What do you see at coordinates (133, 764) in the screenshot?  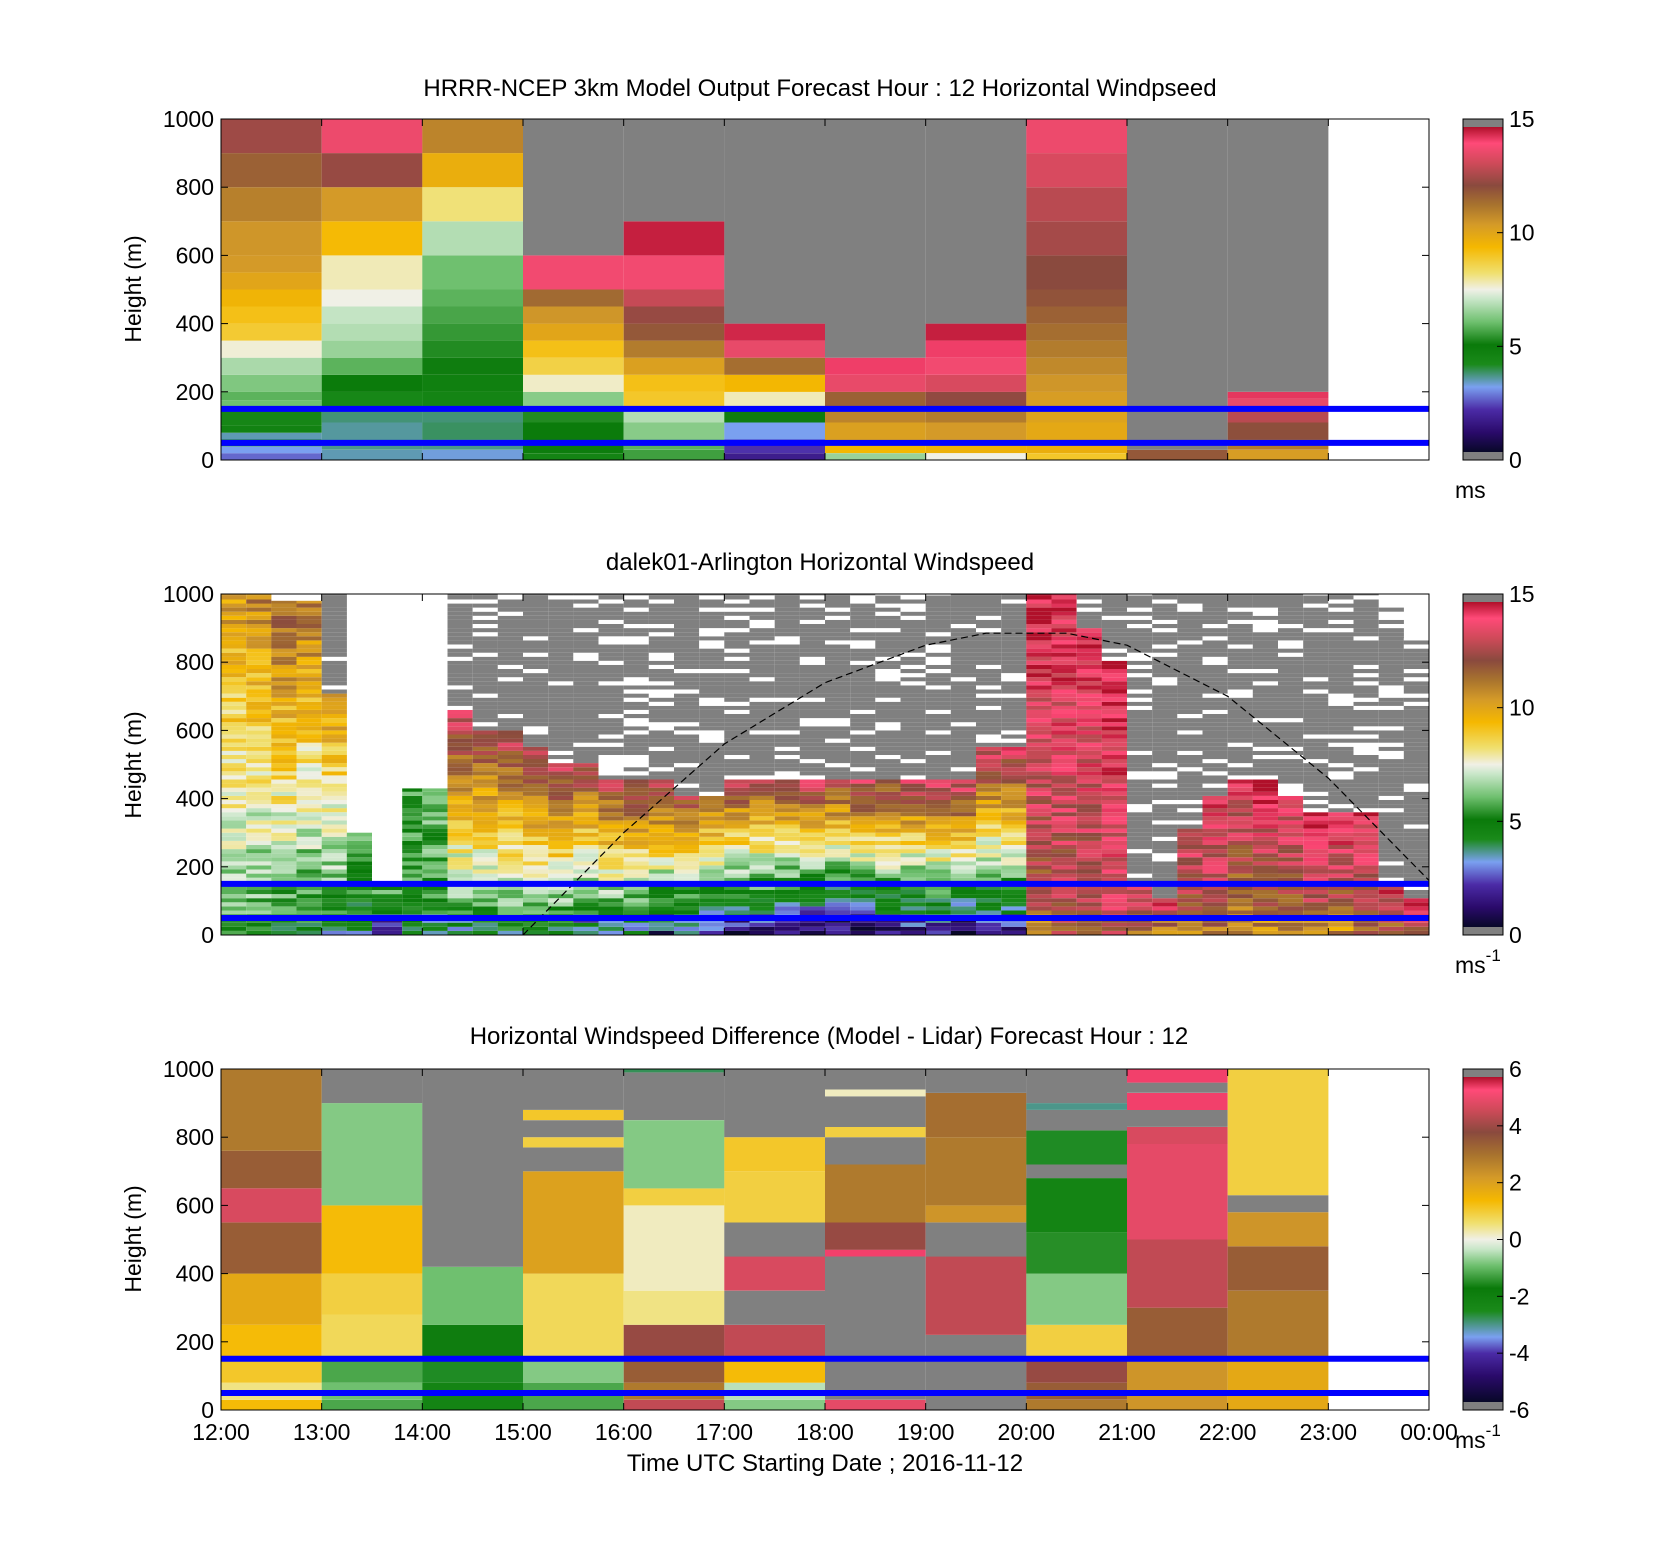 I see `y-axis-label: Height (m)` at bounding box center [133, 764].